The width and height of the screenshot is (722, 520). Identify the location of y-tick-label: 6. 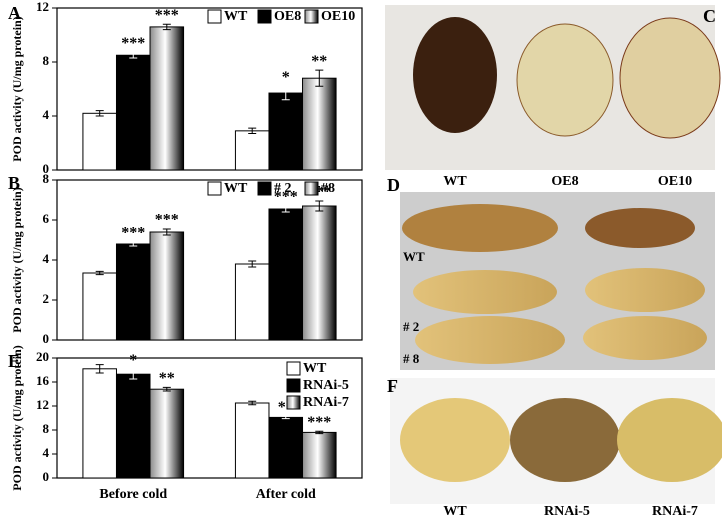
(46, 218).